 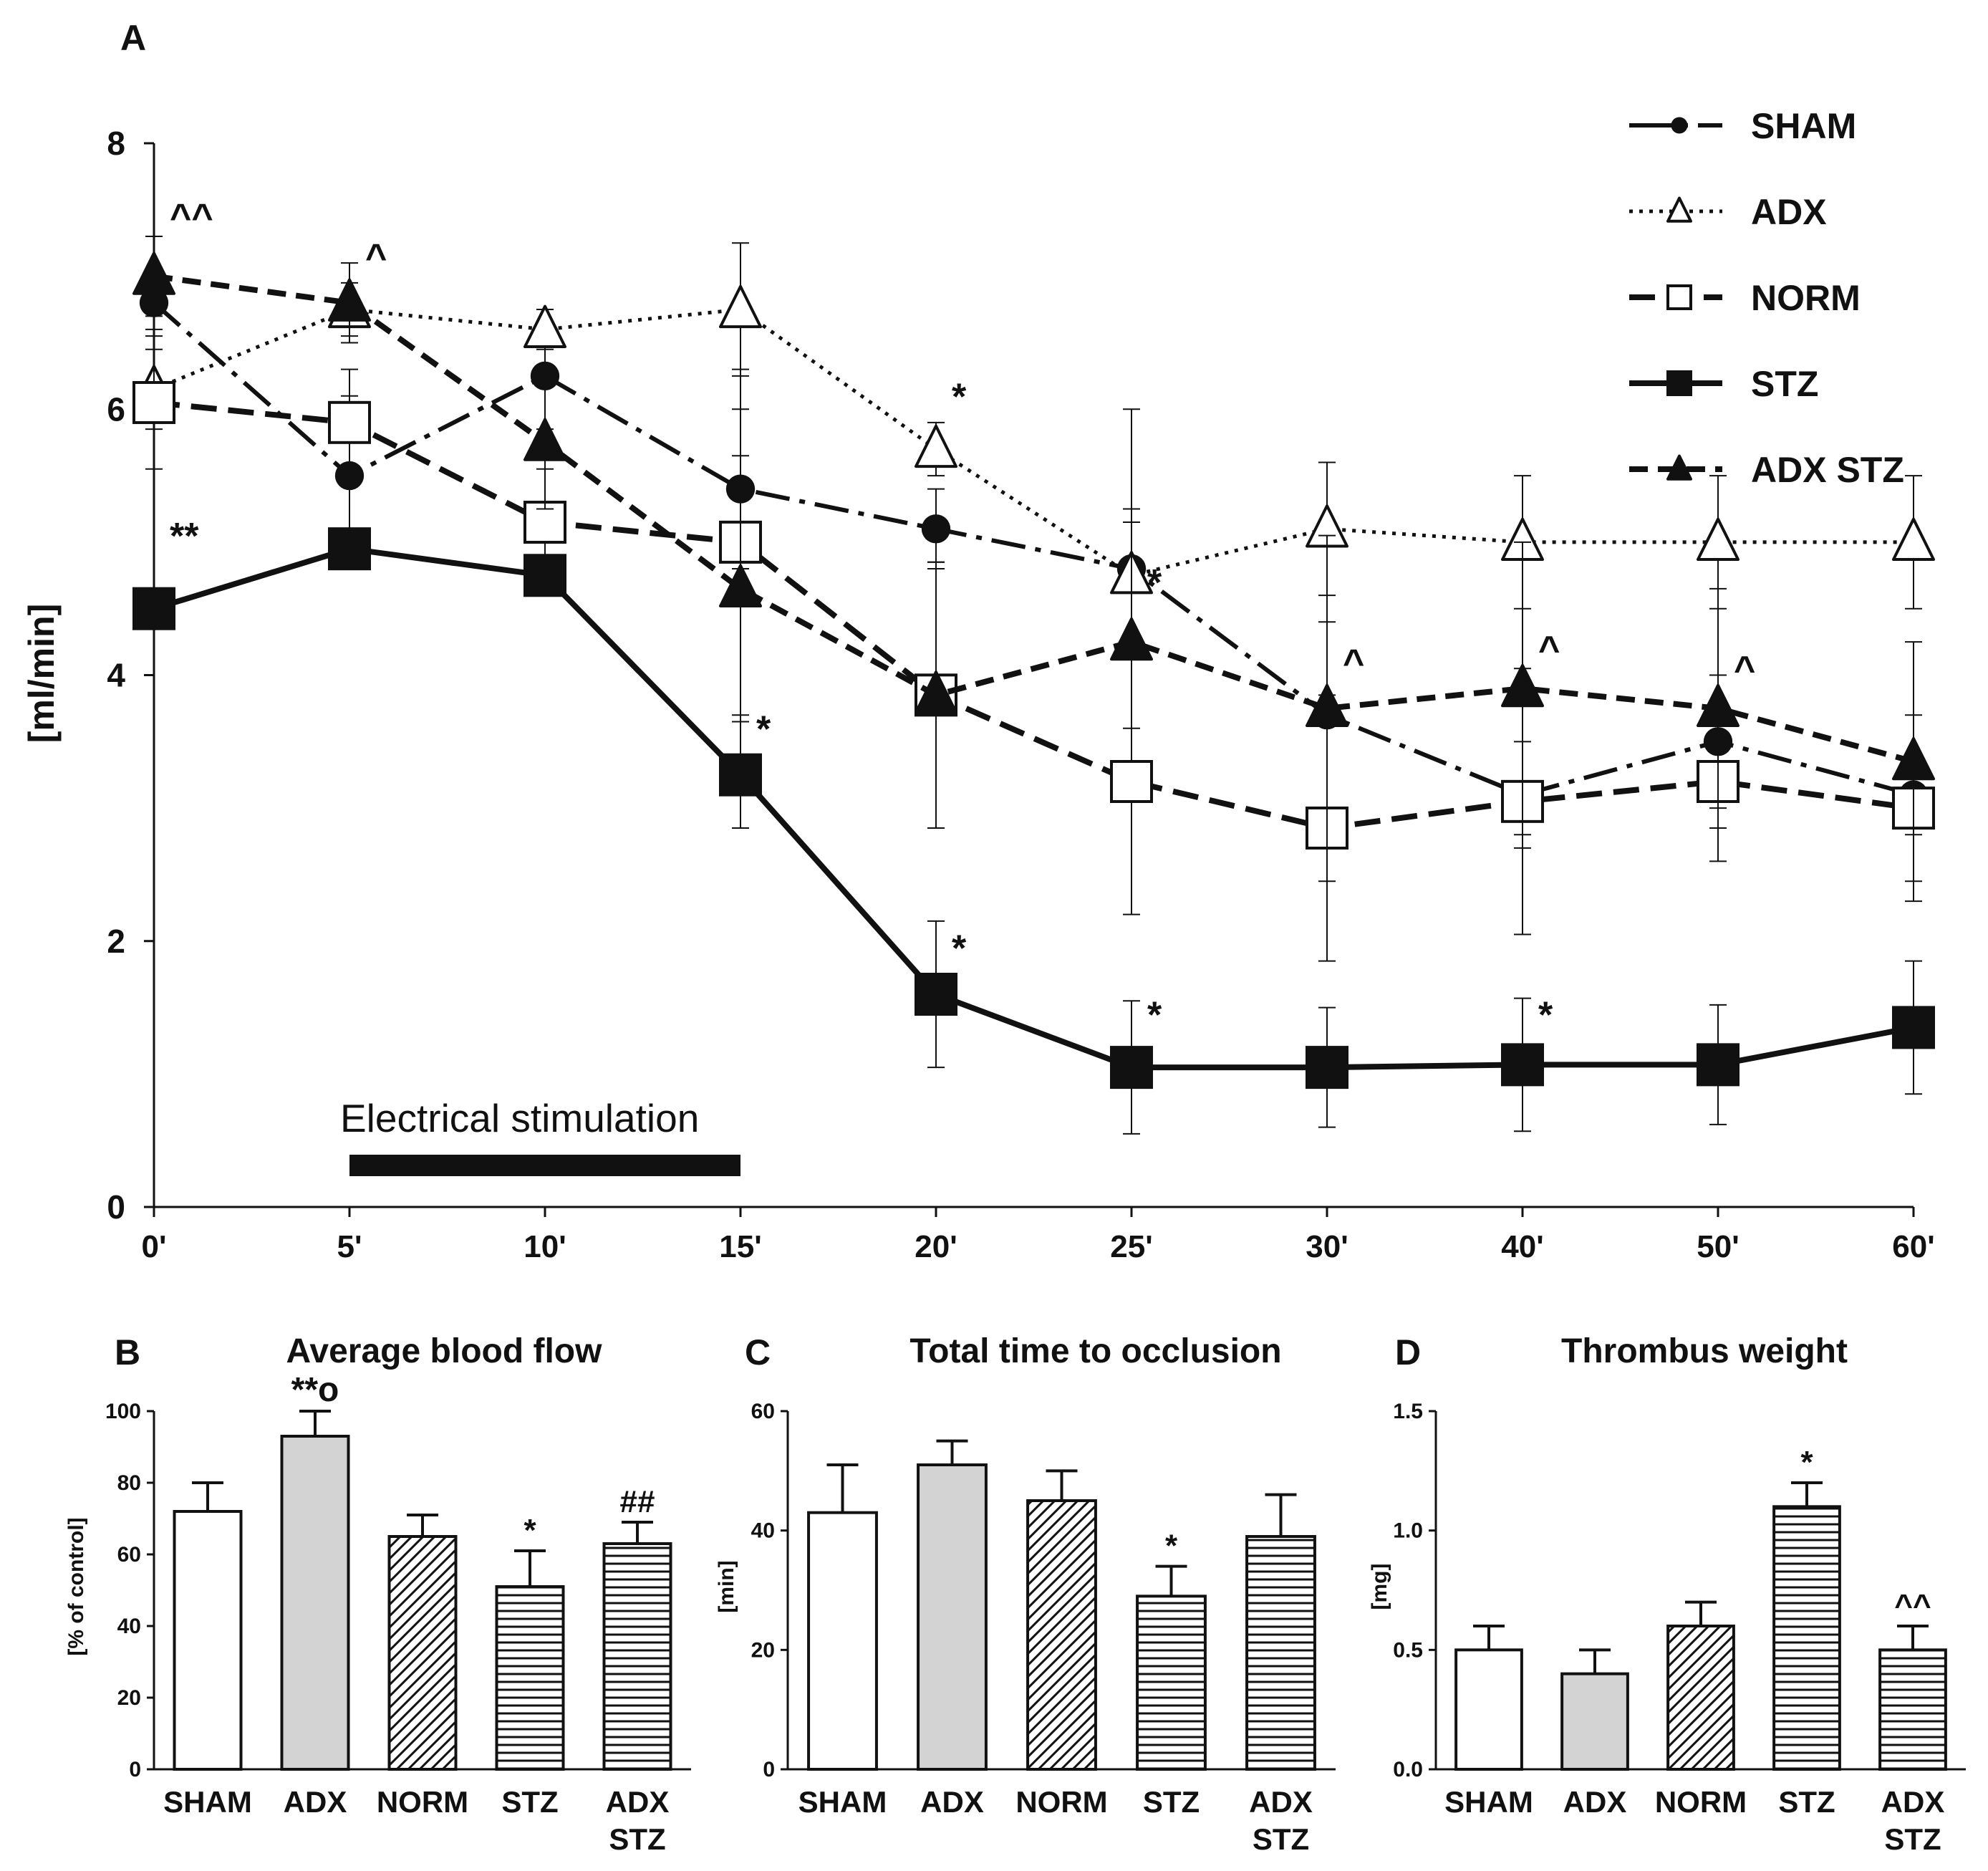 What do you see at coordinates (936, 529) in the screenshot?
I see `data-point-sham` at bounding box center [936, 529].